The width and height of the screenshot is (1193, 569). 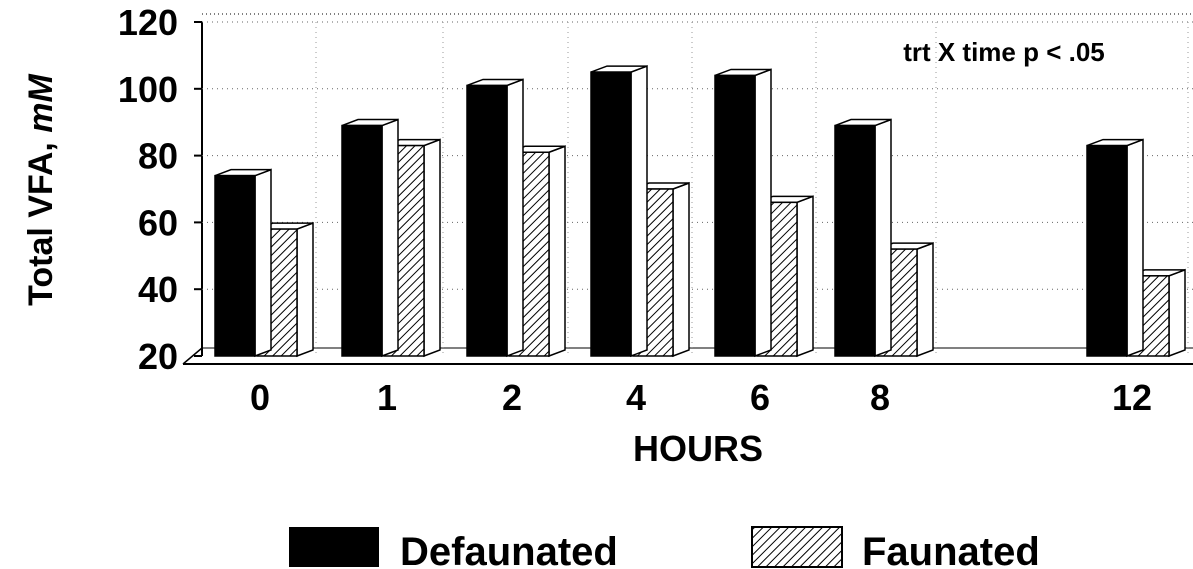 What do you see at coordinates (41, 224) in the screenshot?
I see `y-axis-label-main: Total VFA,` at bounding box center [41, 224].